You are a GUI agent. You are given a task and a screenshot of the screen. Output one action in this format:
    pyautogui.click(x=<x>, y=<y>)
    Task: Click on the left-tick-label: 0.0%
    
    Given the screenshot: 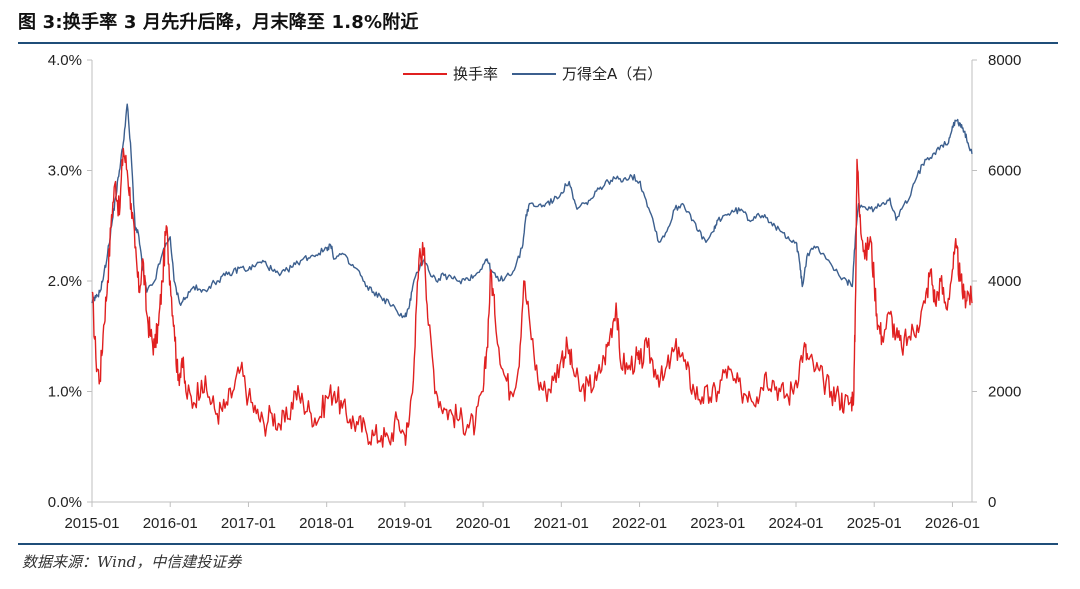 What is the action you would take?
    pyautogui.click(x=65, y=502)
    